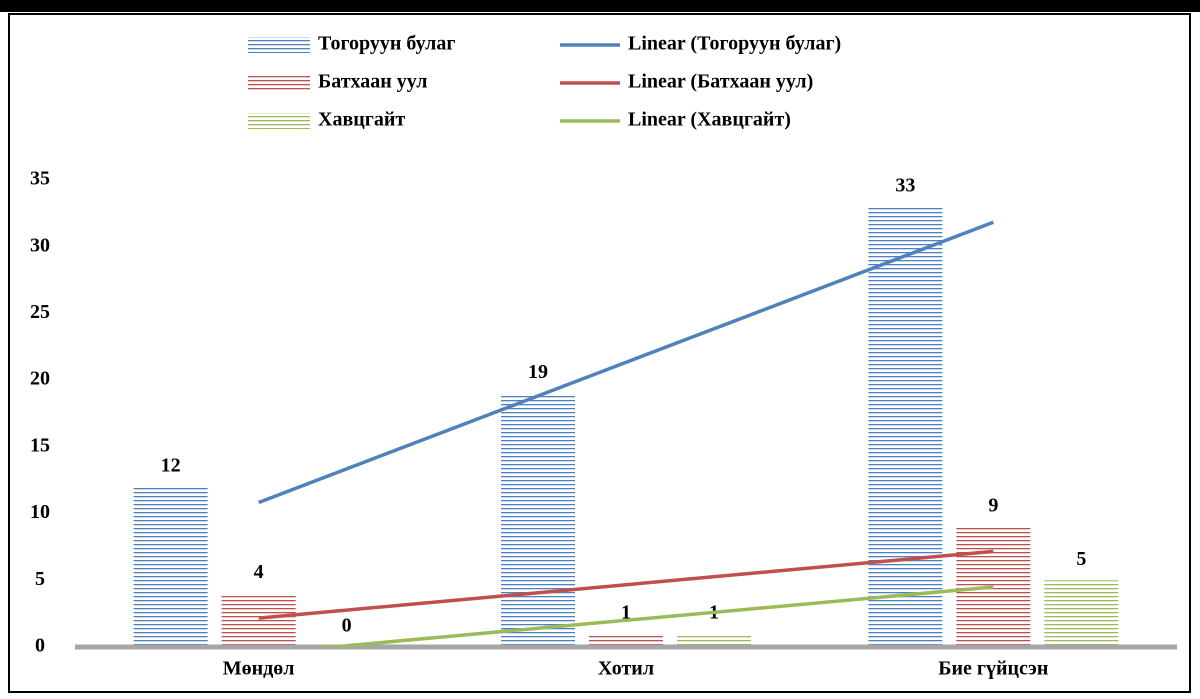 This screenshot has width=1200, height=699. I want to click on legend-label: Батхаан уул, so click(373, 82).